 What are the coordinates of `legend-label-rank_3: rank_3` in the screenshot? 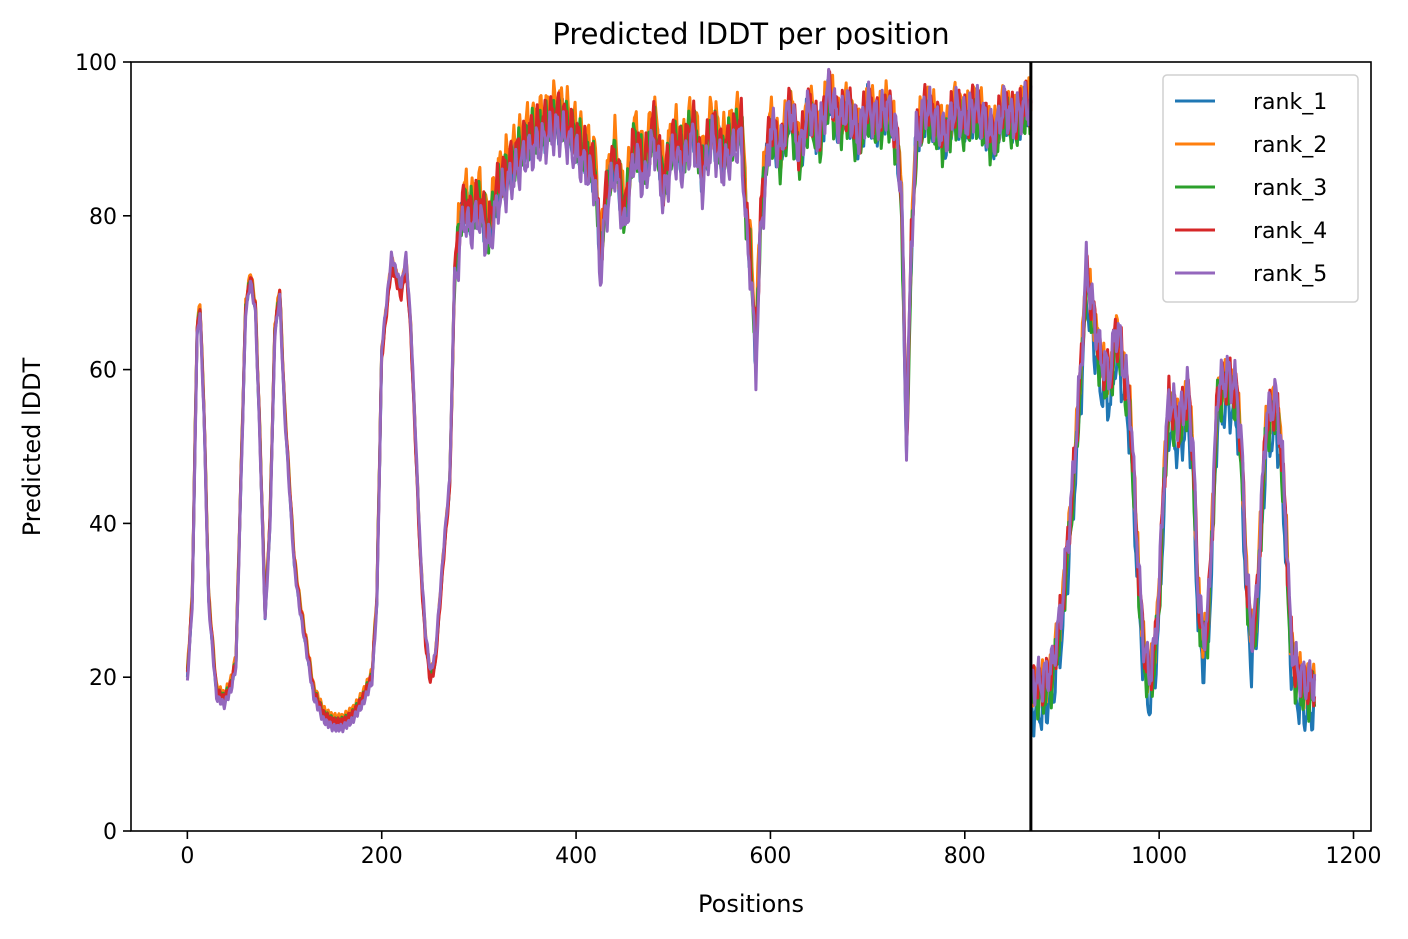 It's located at (1290, 188).